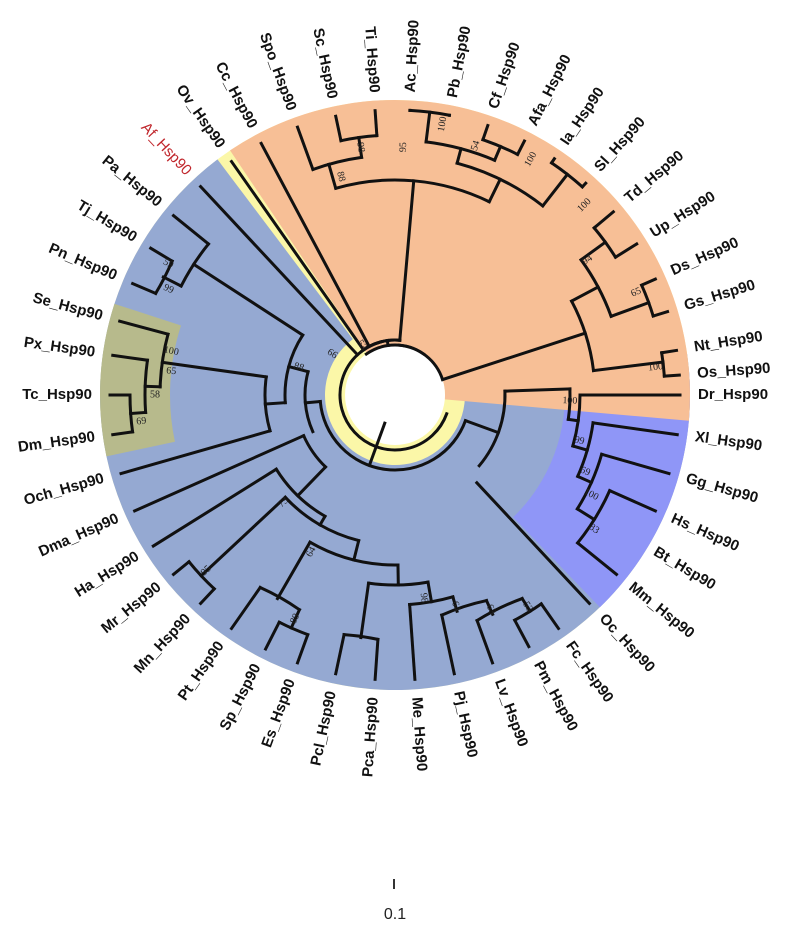 This screenshot has height=933, width=789. Describe the element at coordinates (704, 256) in the screenshot. I see `leaf-label: Ds_Hsp90` at that location.